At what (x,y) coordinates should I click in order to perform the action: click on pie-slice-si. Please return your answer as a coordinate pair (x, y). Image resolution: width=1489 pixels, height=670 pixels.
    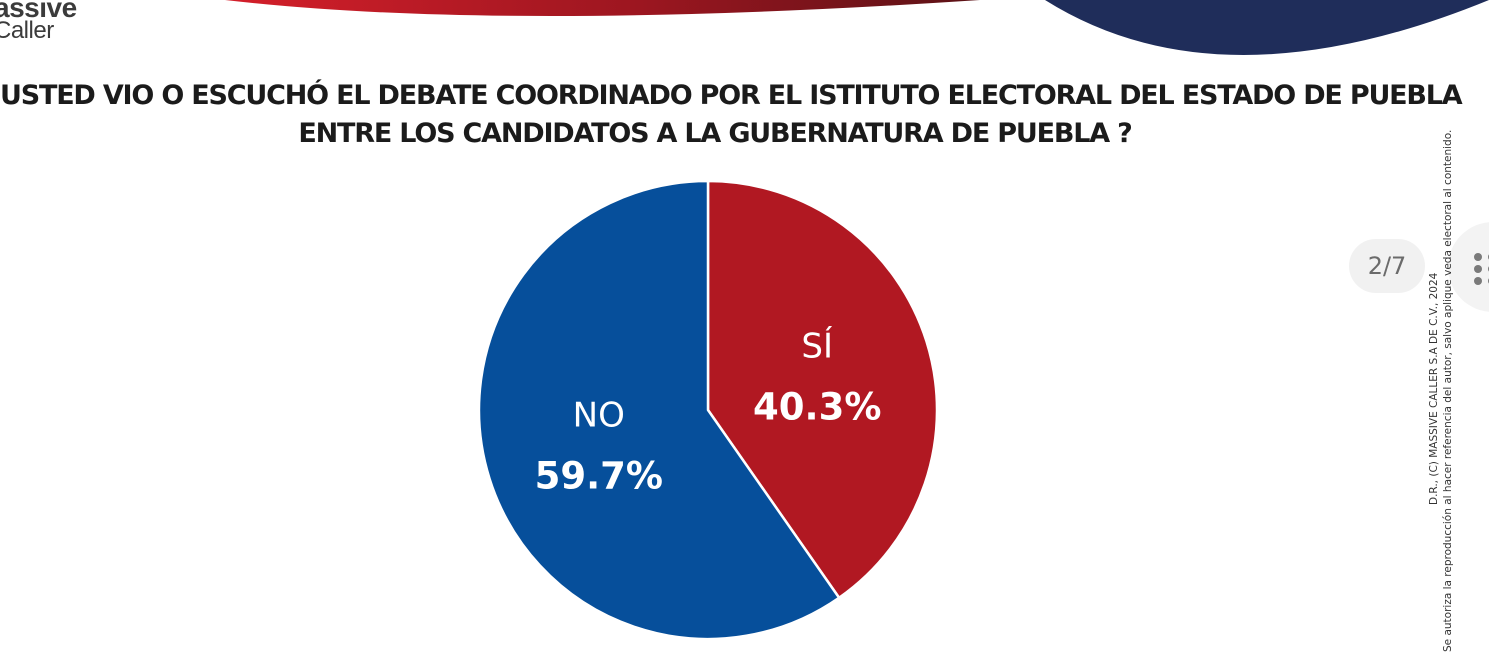
    Looking at the image, I should click on (822, 389).